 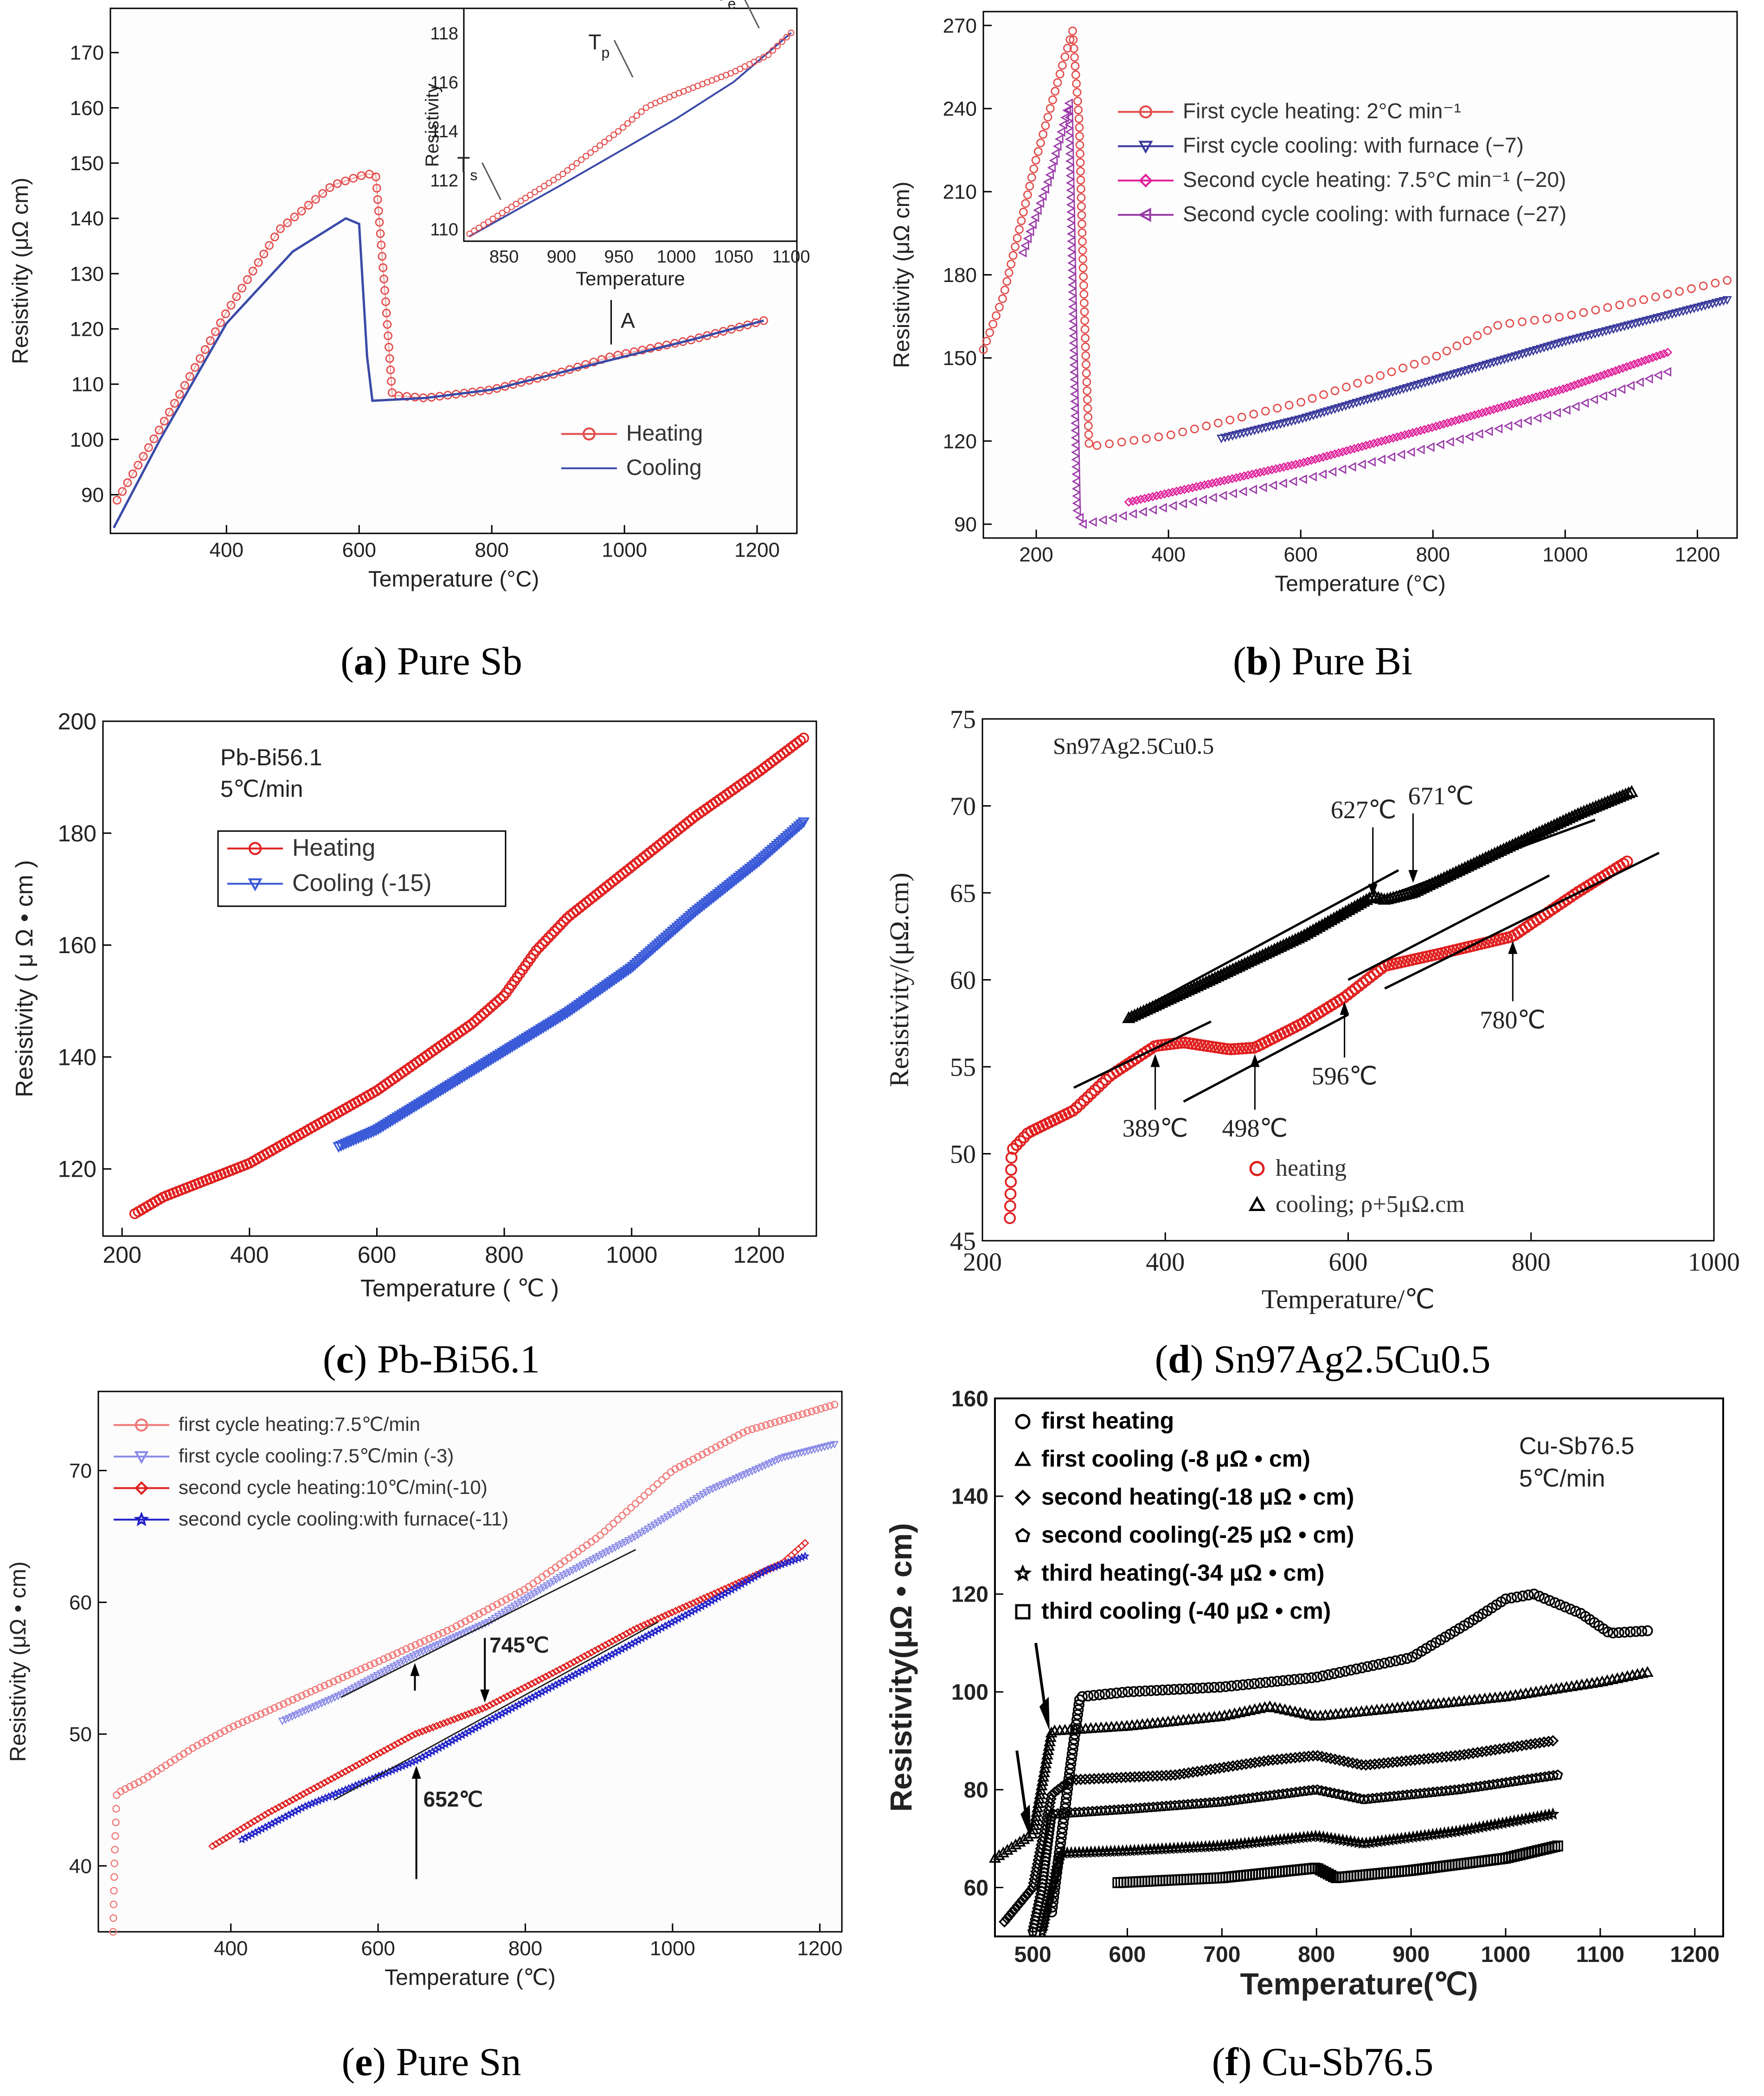 I want to click on legend-label: second cooling(-25 μΩ • cm), so click(x=1197, y=1535).